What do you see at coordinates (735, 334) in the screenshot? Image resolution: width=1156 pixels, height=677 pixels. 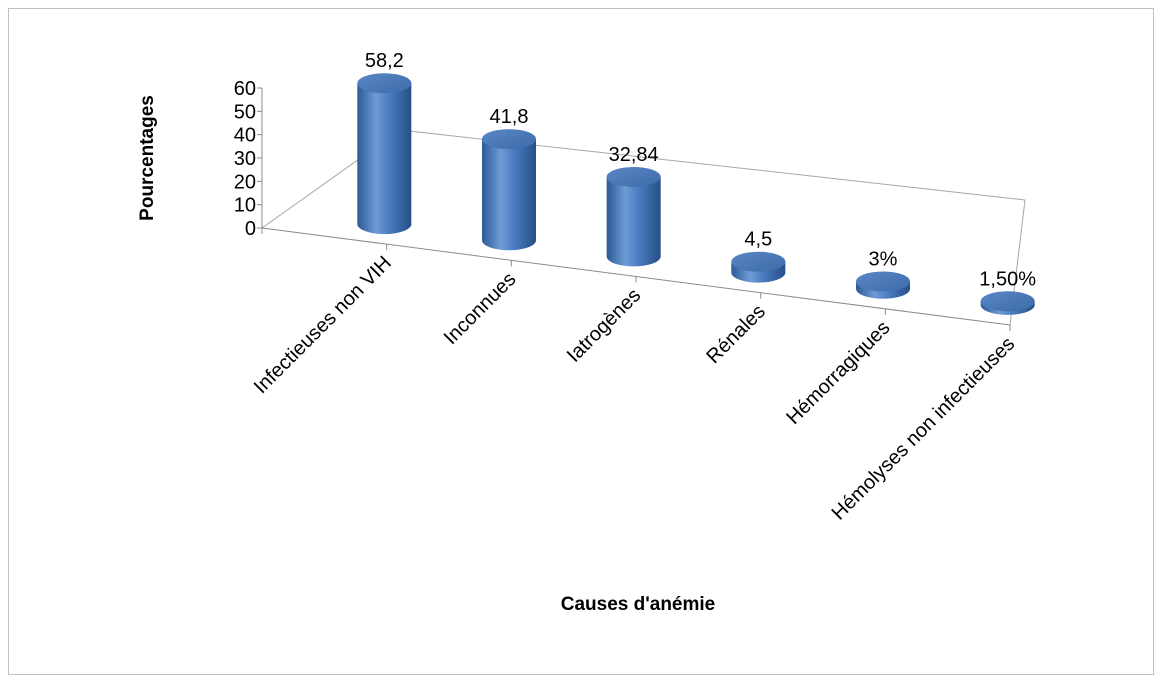 I see `category-label: Rénales` at bounding box center [735, 334].